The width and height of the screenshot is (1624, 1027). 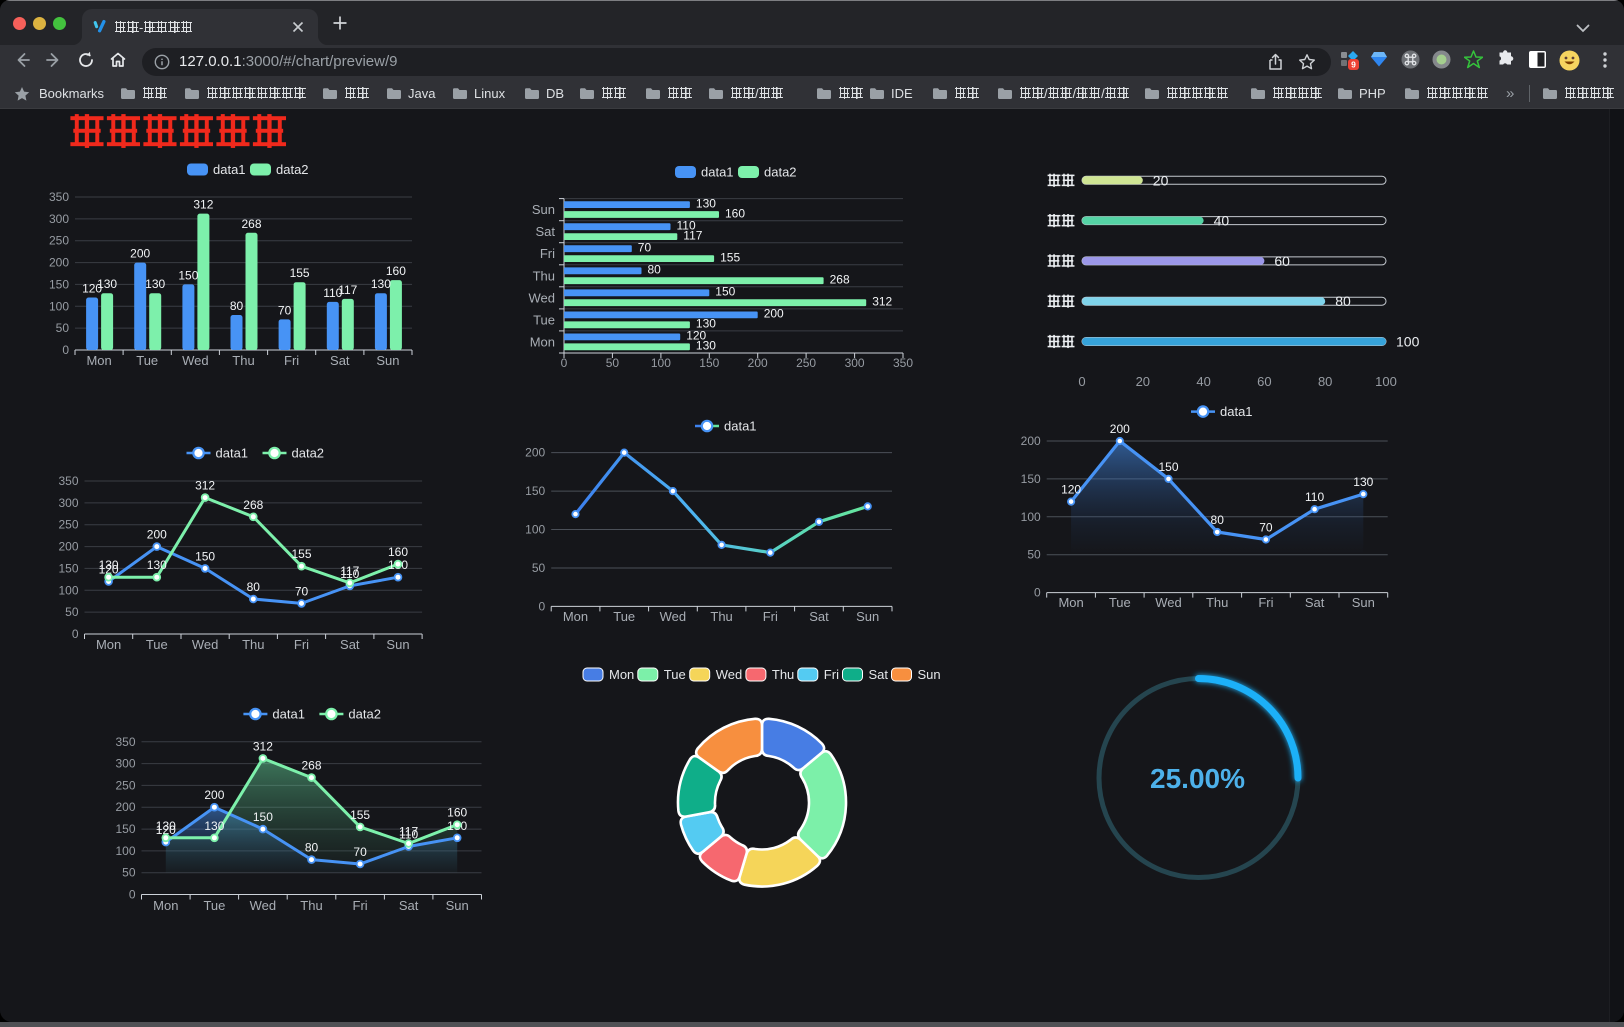 What do you see at coordinates (347, 290) in the screenshot?
I see `svg-text: 117` at bounding box center [347, 290].